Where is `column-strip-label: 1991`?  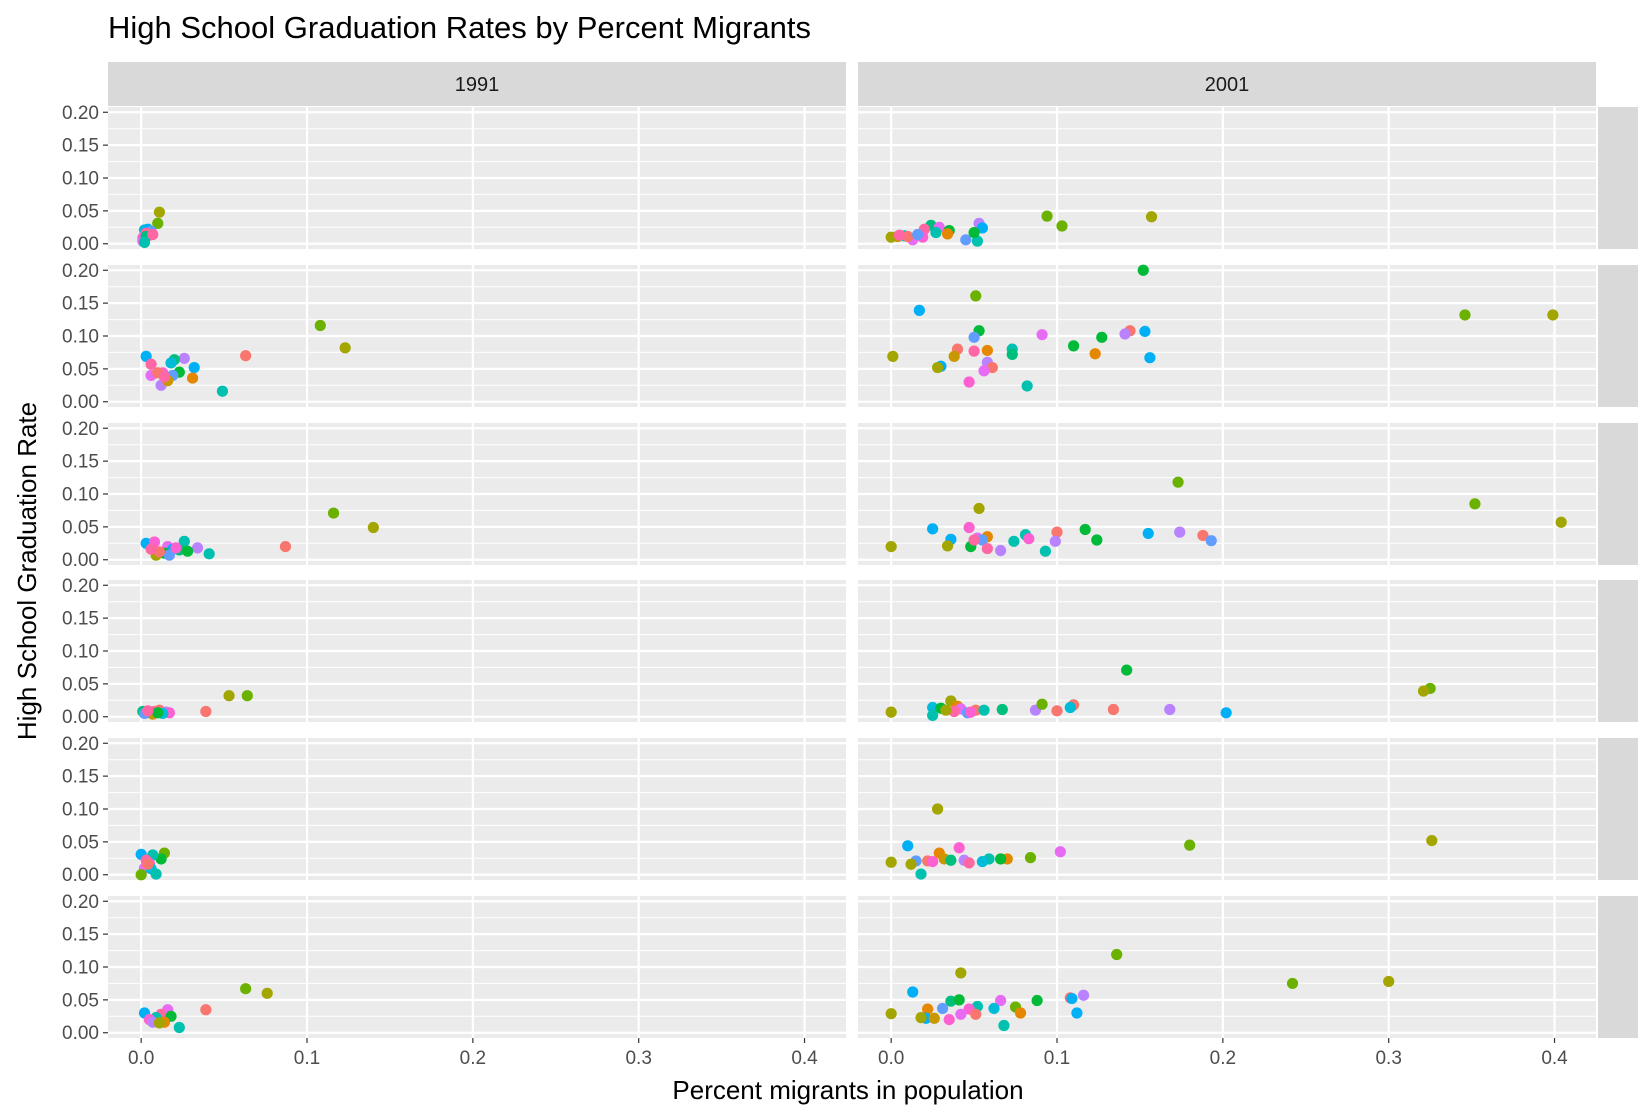 column-strip-label: 1991 is located at coordinates (477, 85).